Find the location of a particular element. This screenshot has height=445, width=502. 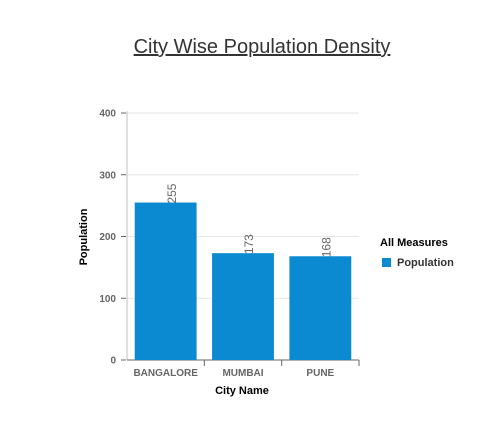

y-tick-label: 400 is located at coordinates (107, 114).